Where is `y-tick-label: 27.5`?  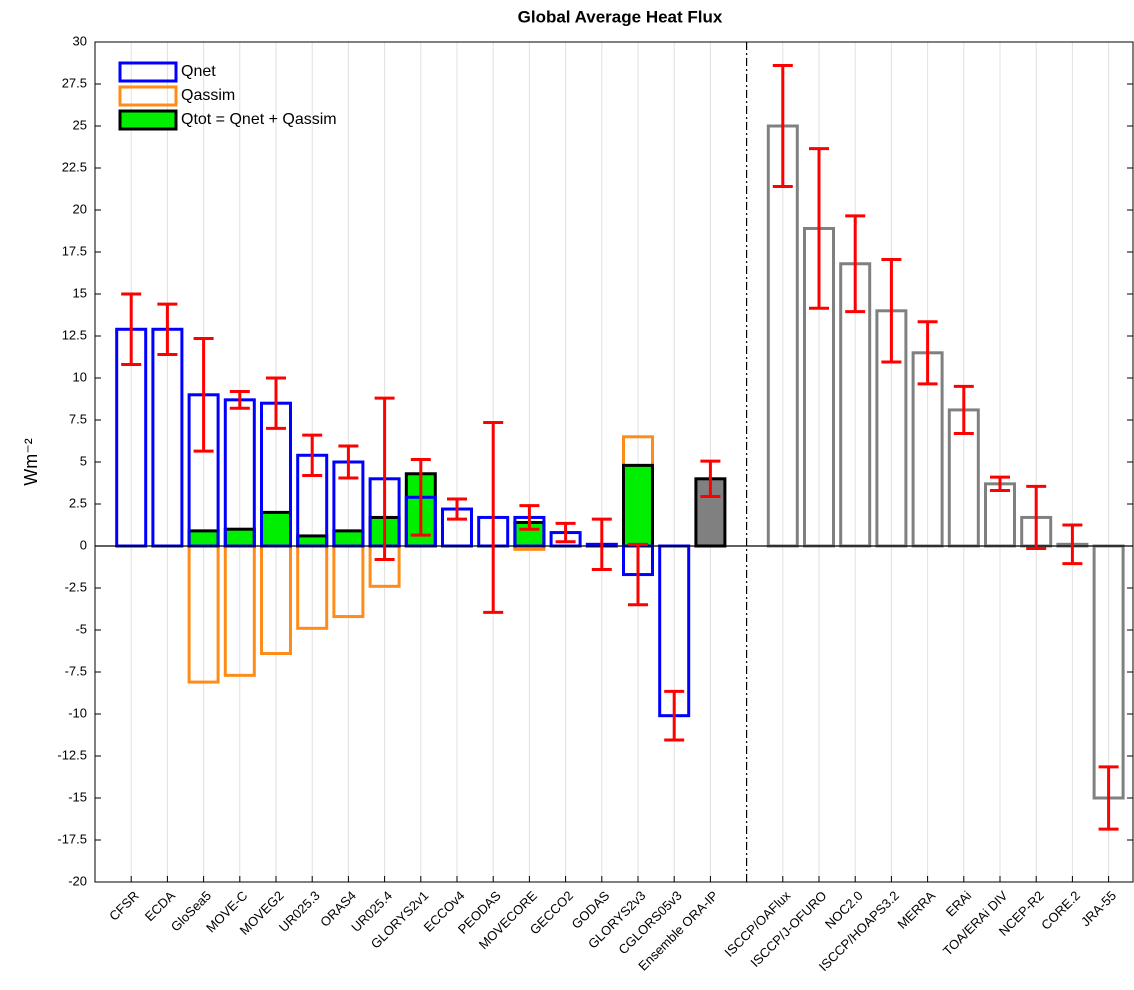 y-tick-label: 27.5 is located at coordinates (74, 82).